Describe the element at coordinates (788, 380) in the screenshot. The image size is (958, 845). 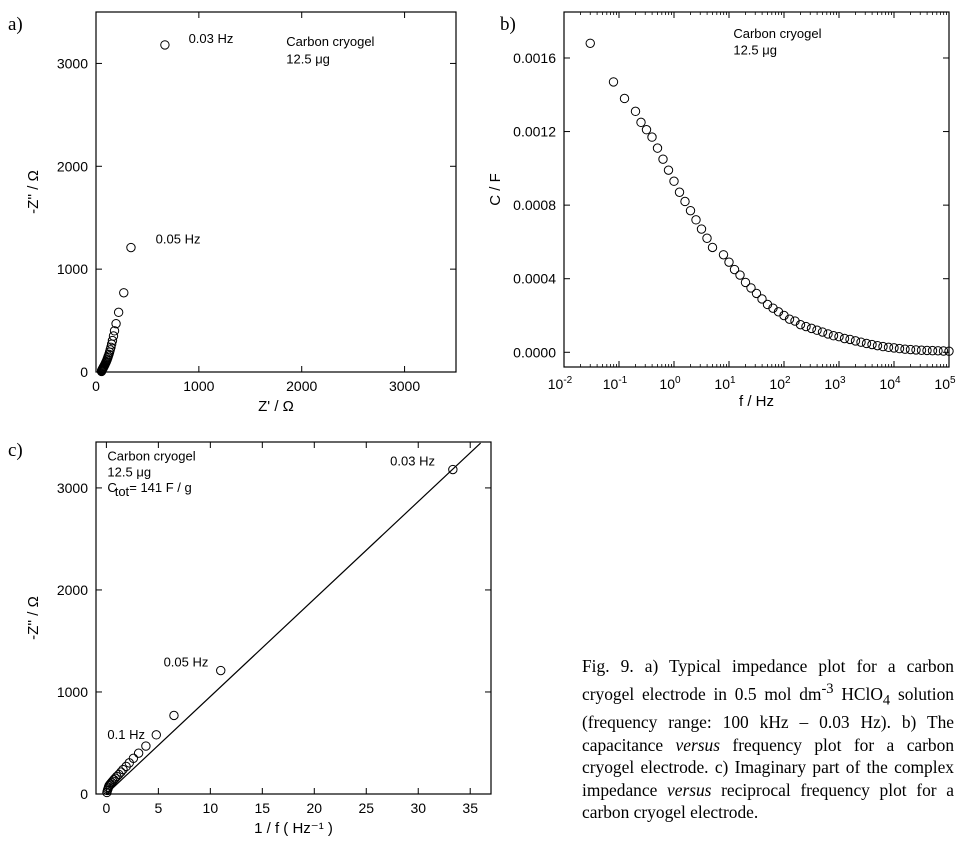
I see `x-tick-exp-b: 2` at that location.